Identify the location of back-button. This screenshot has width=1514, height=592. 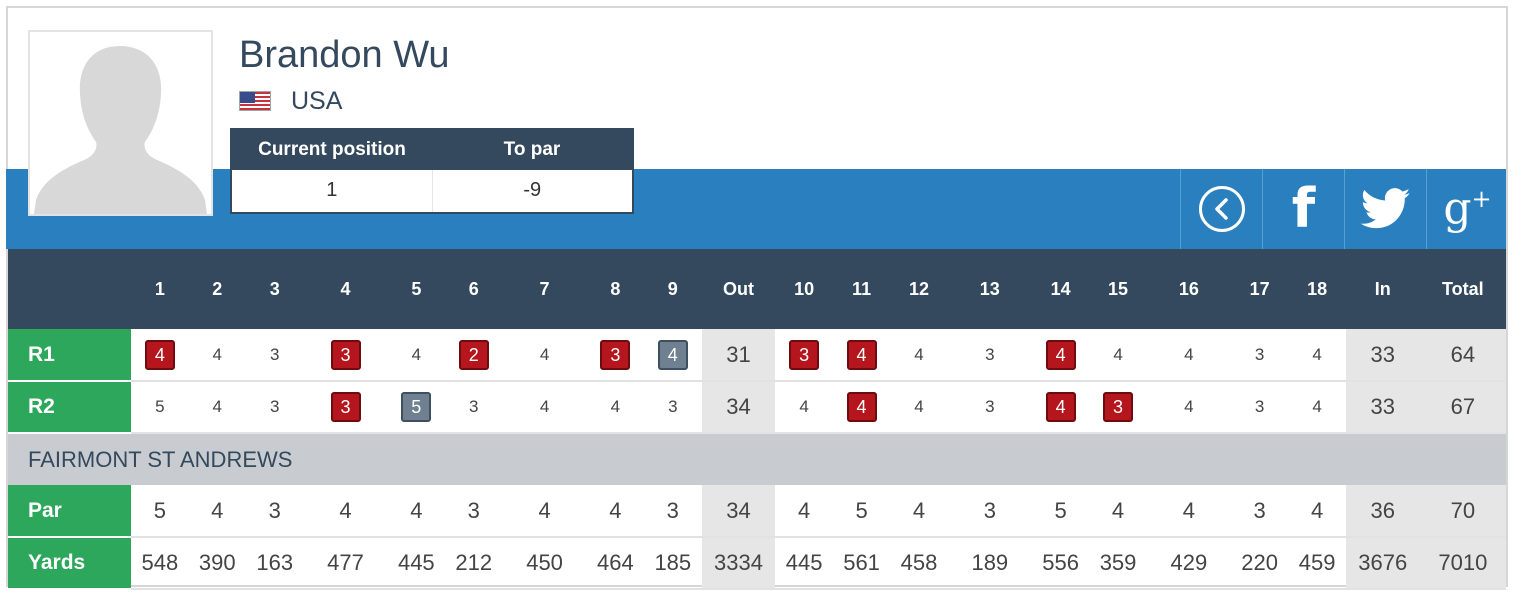
(1221, 209).